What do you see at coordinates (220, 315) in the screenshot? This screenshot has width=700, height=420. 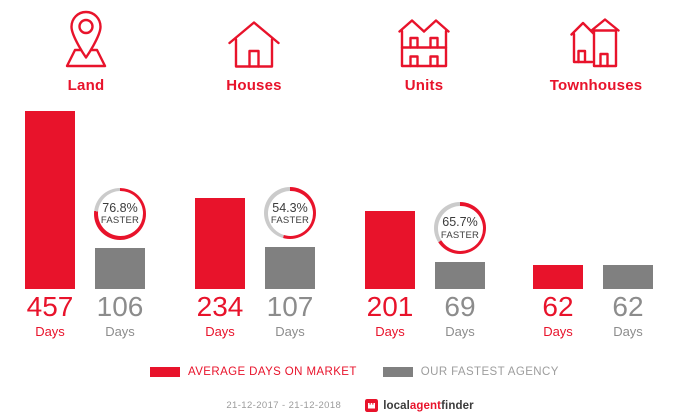 I see `value-houses-average: 234 Days` at bounding box center [220, 315].